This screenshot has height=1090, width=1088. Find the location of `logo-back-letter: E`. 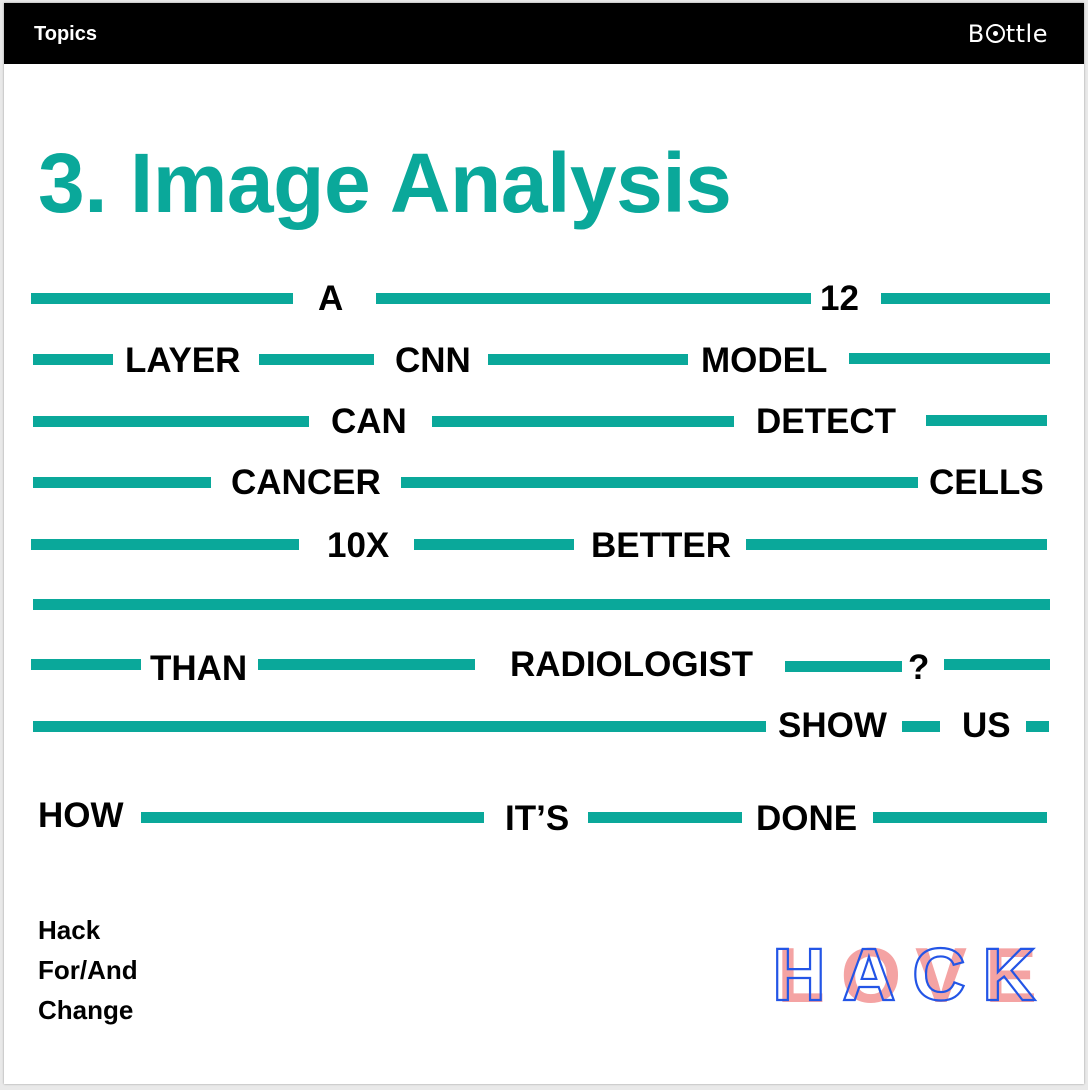

logo-back-letter: E is located at coordinates (1011, 969).